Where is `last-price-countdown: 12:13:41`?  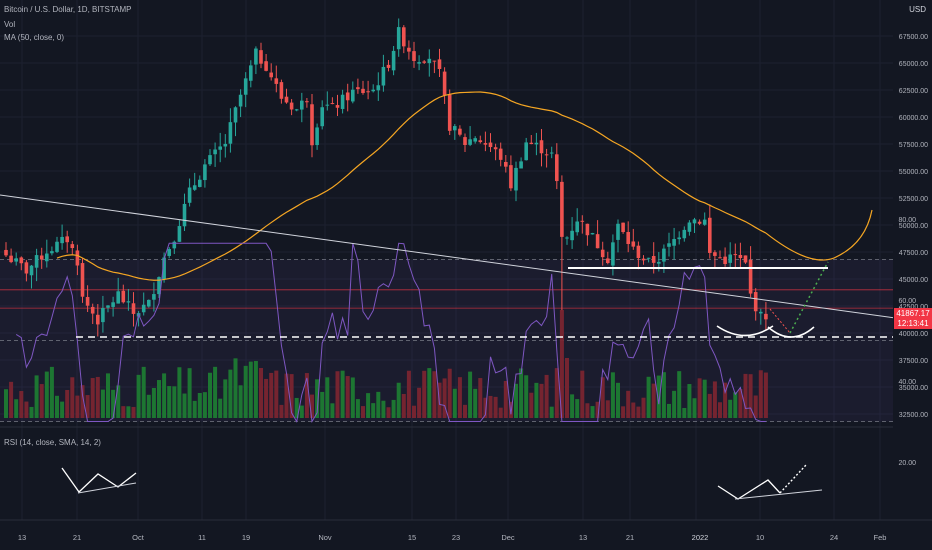 last-price-countdown: 12:13:41 is located at coordinates (913, 323).